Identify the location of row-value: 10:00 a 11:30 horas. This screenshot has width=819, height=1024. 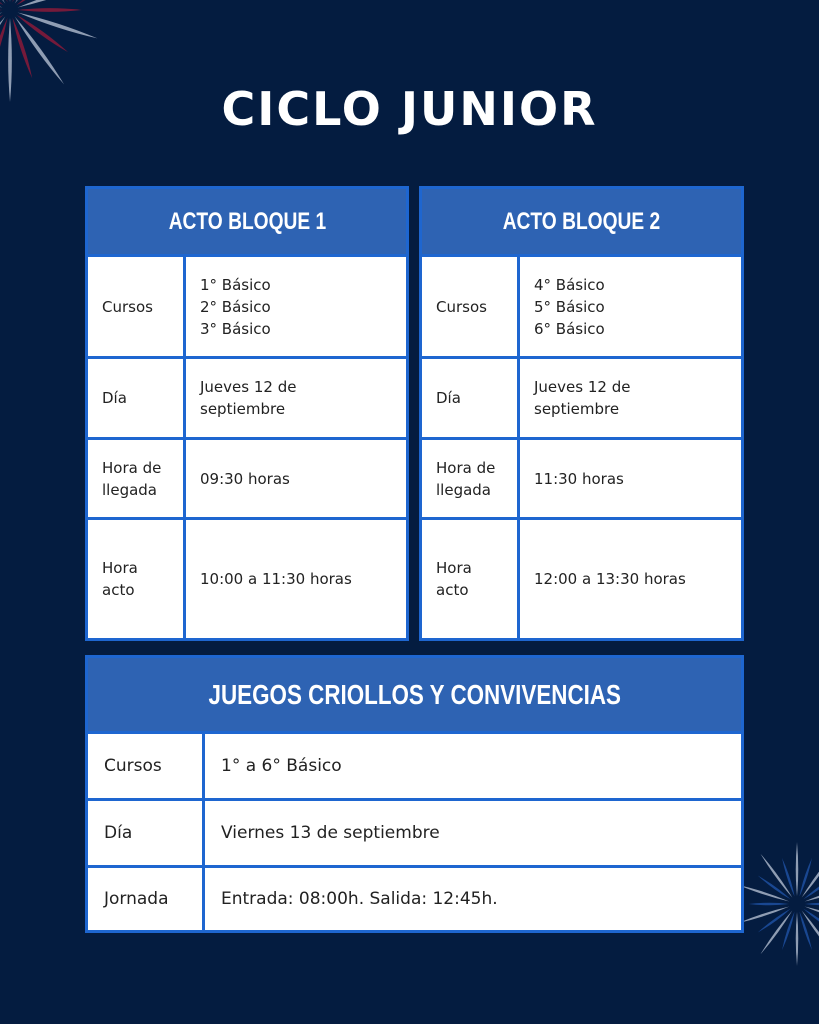
(296, 579).